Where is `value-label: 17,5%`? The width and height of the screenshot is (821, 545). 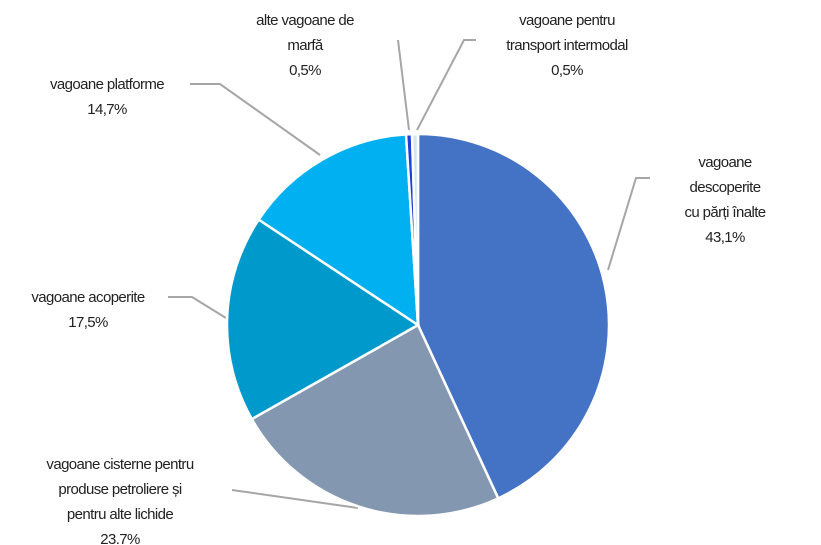 value-label: 17,5% is located at coordinates (88, 322).